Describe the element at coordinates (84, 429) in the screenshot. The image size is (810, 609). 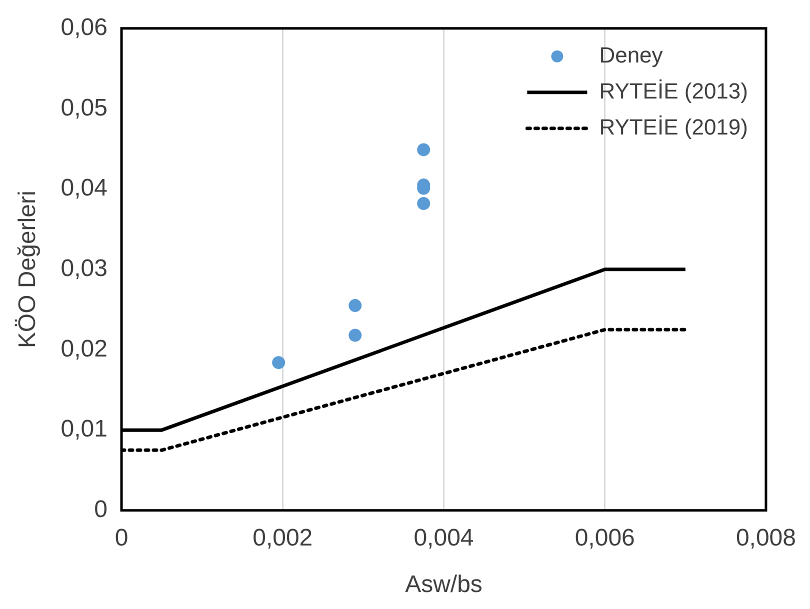
I see `y-tick-label: 0,01` at that location.